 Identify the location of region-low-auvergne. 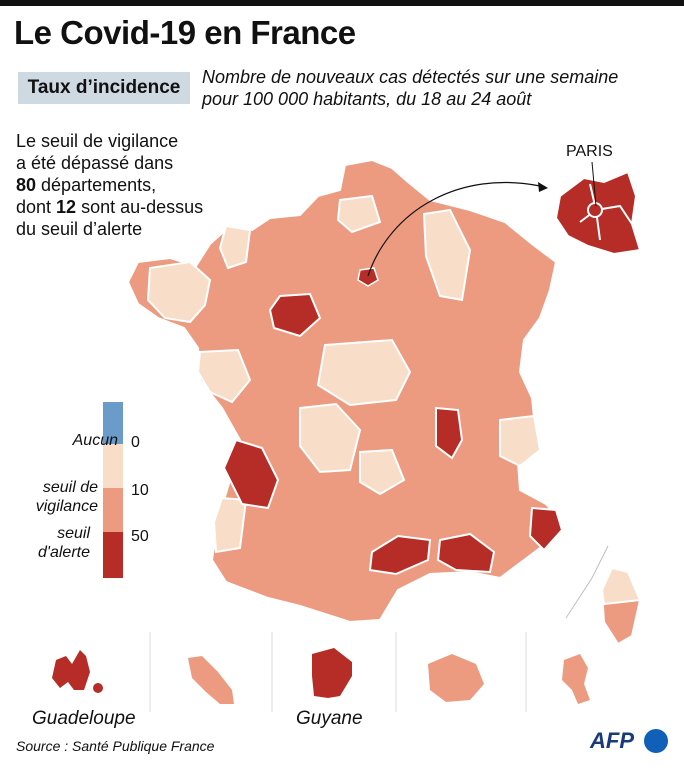
(382, 472).